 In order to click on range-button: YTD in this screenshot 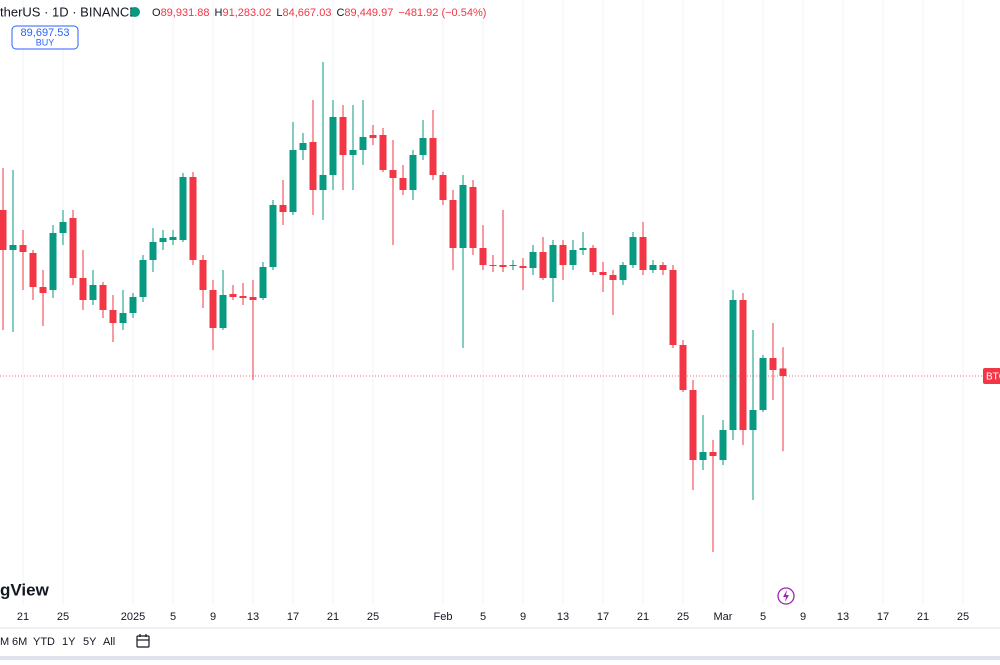, I will do `click(44, 642)`.